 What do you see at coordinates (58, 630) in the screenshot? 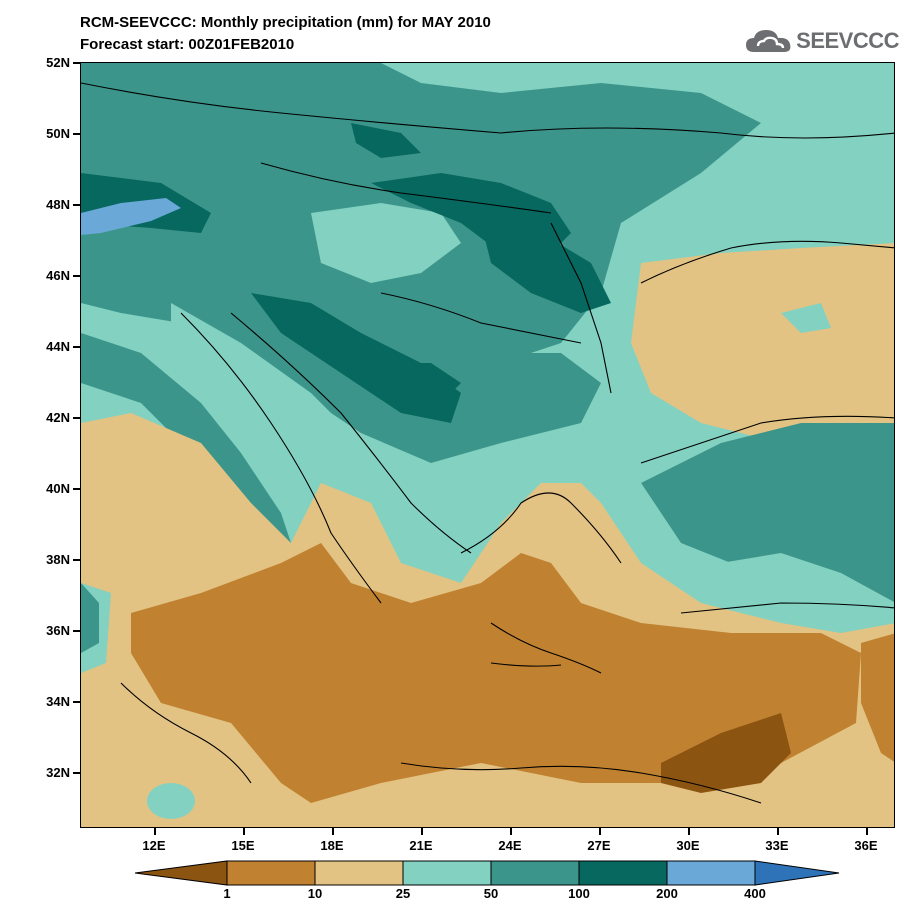
I see `lat-label: 36N` at bounding box center [58, 630].